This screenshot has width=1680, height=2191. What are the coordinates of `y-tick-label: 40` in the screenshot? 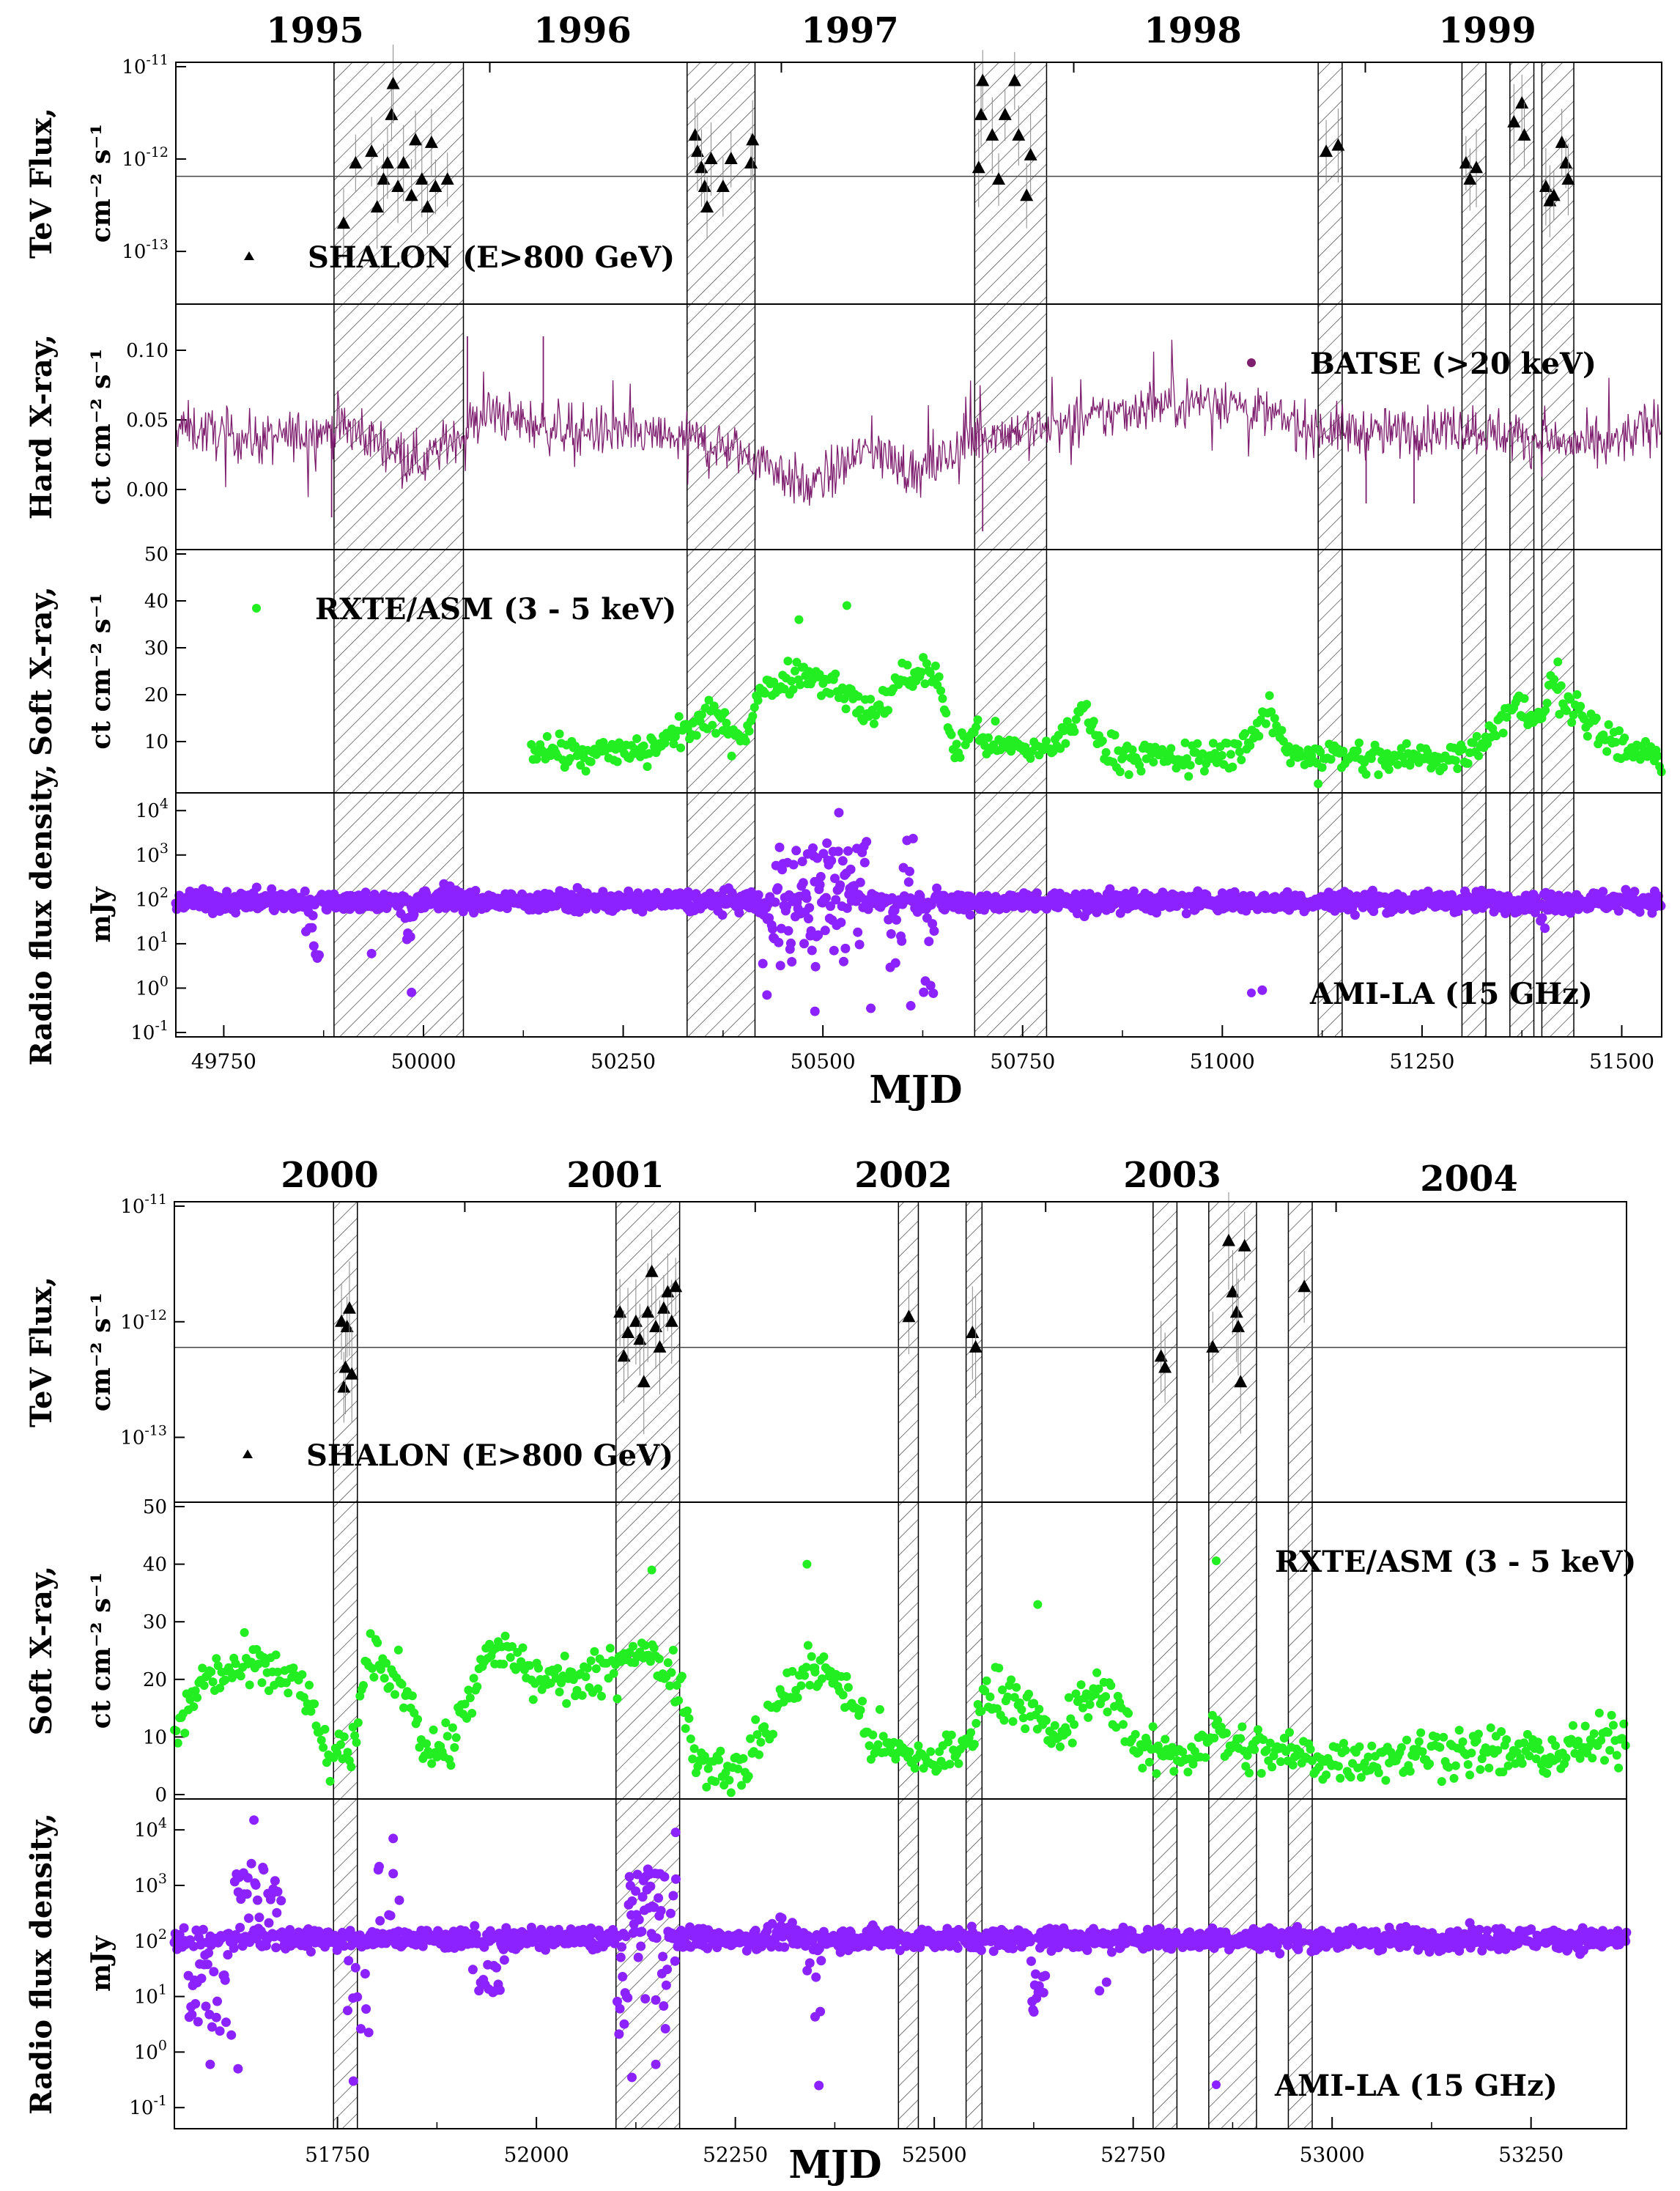 It's located at (155, 1565).